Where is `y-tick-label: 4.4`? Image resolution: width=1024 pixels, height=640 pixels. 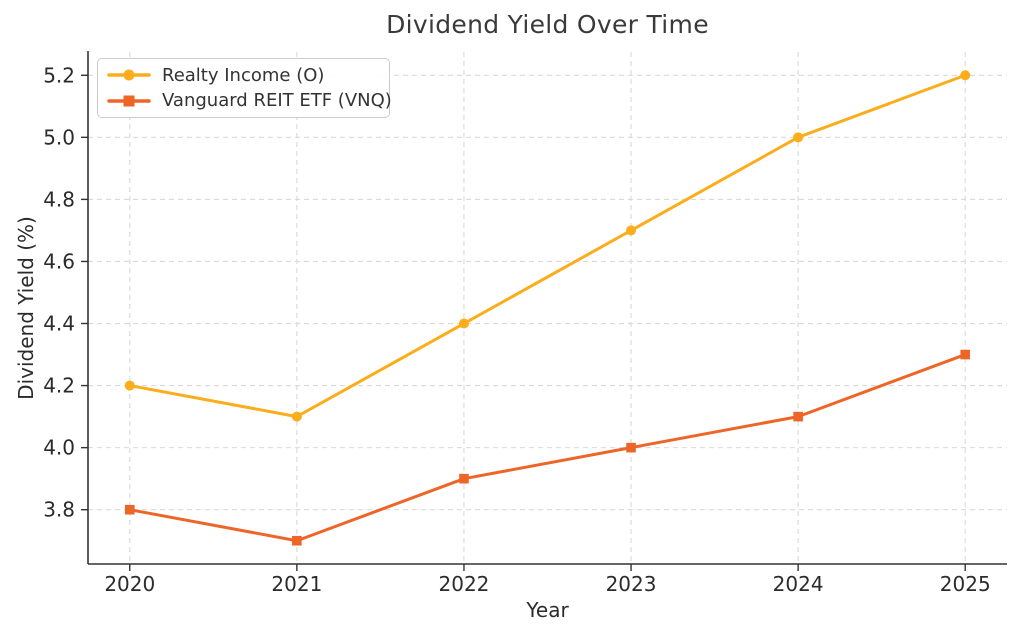
y-tick-label: 4.4 is located at coordinates (59, 324).